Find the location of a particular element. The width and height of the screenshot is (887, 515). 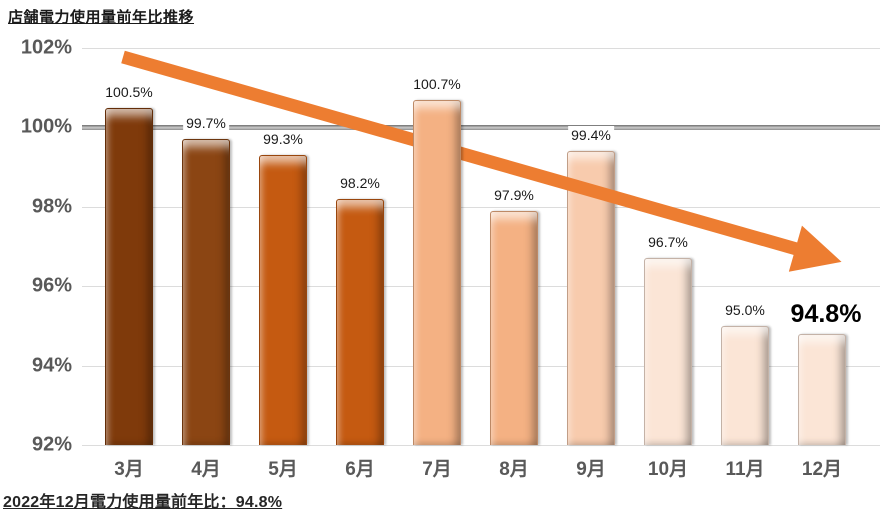

value-label-11月: 95.0% is located at coordinates (745, 310).